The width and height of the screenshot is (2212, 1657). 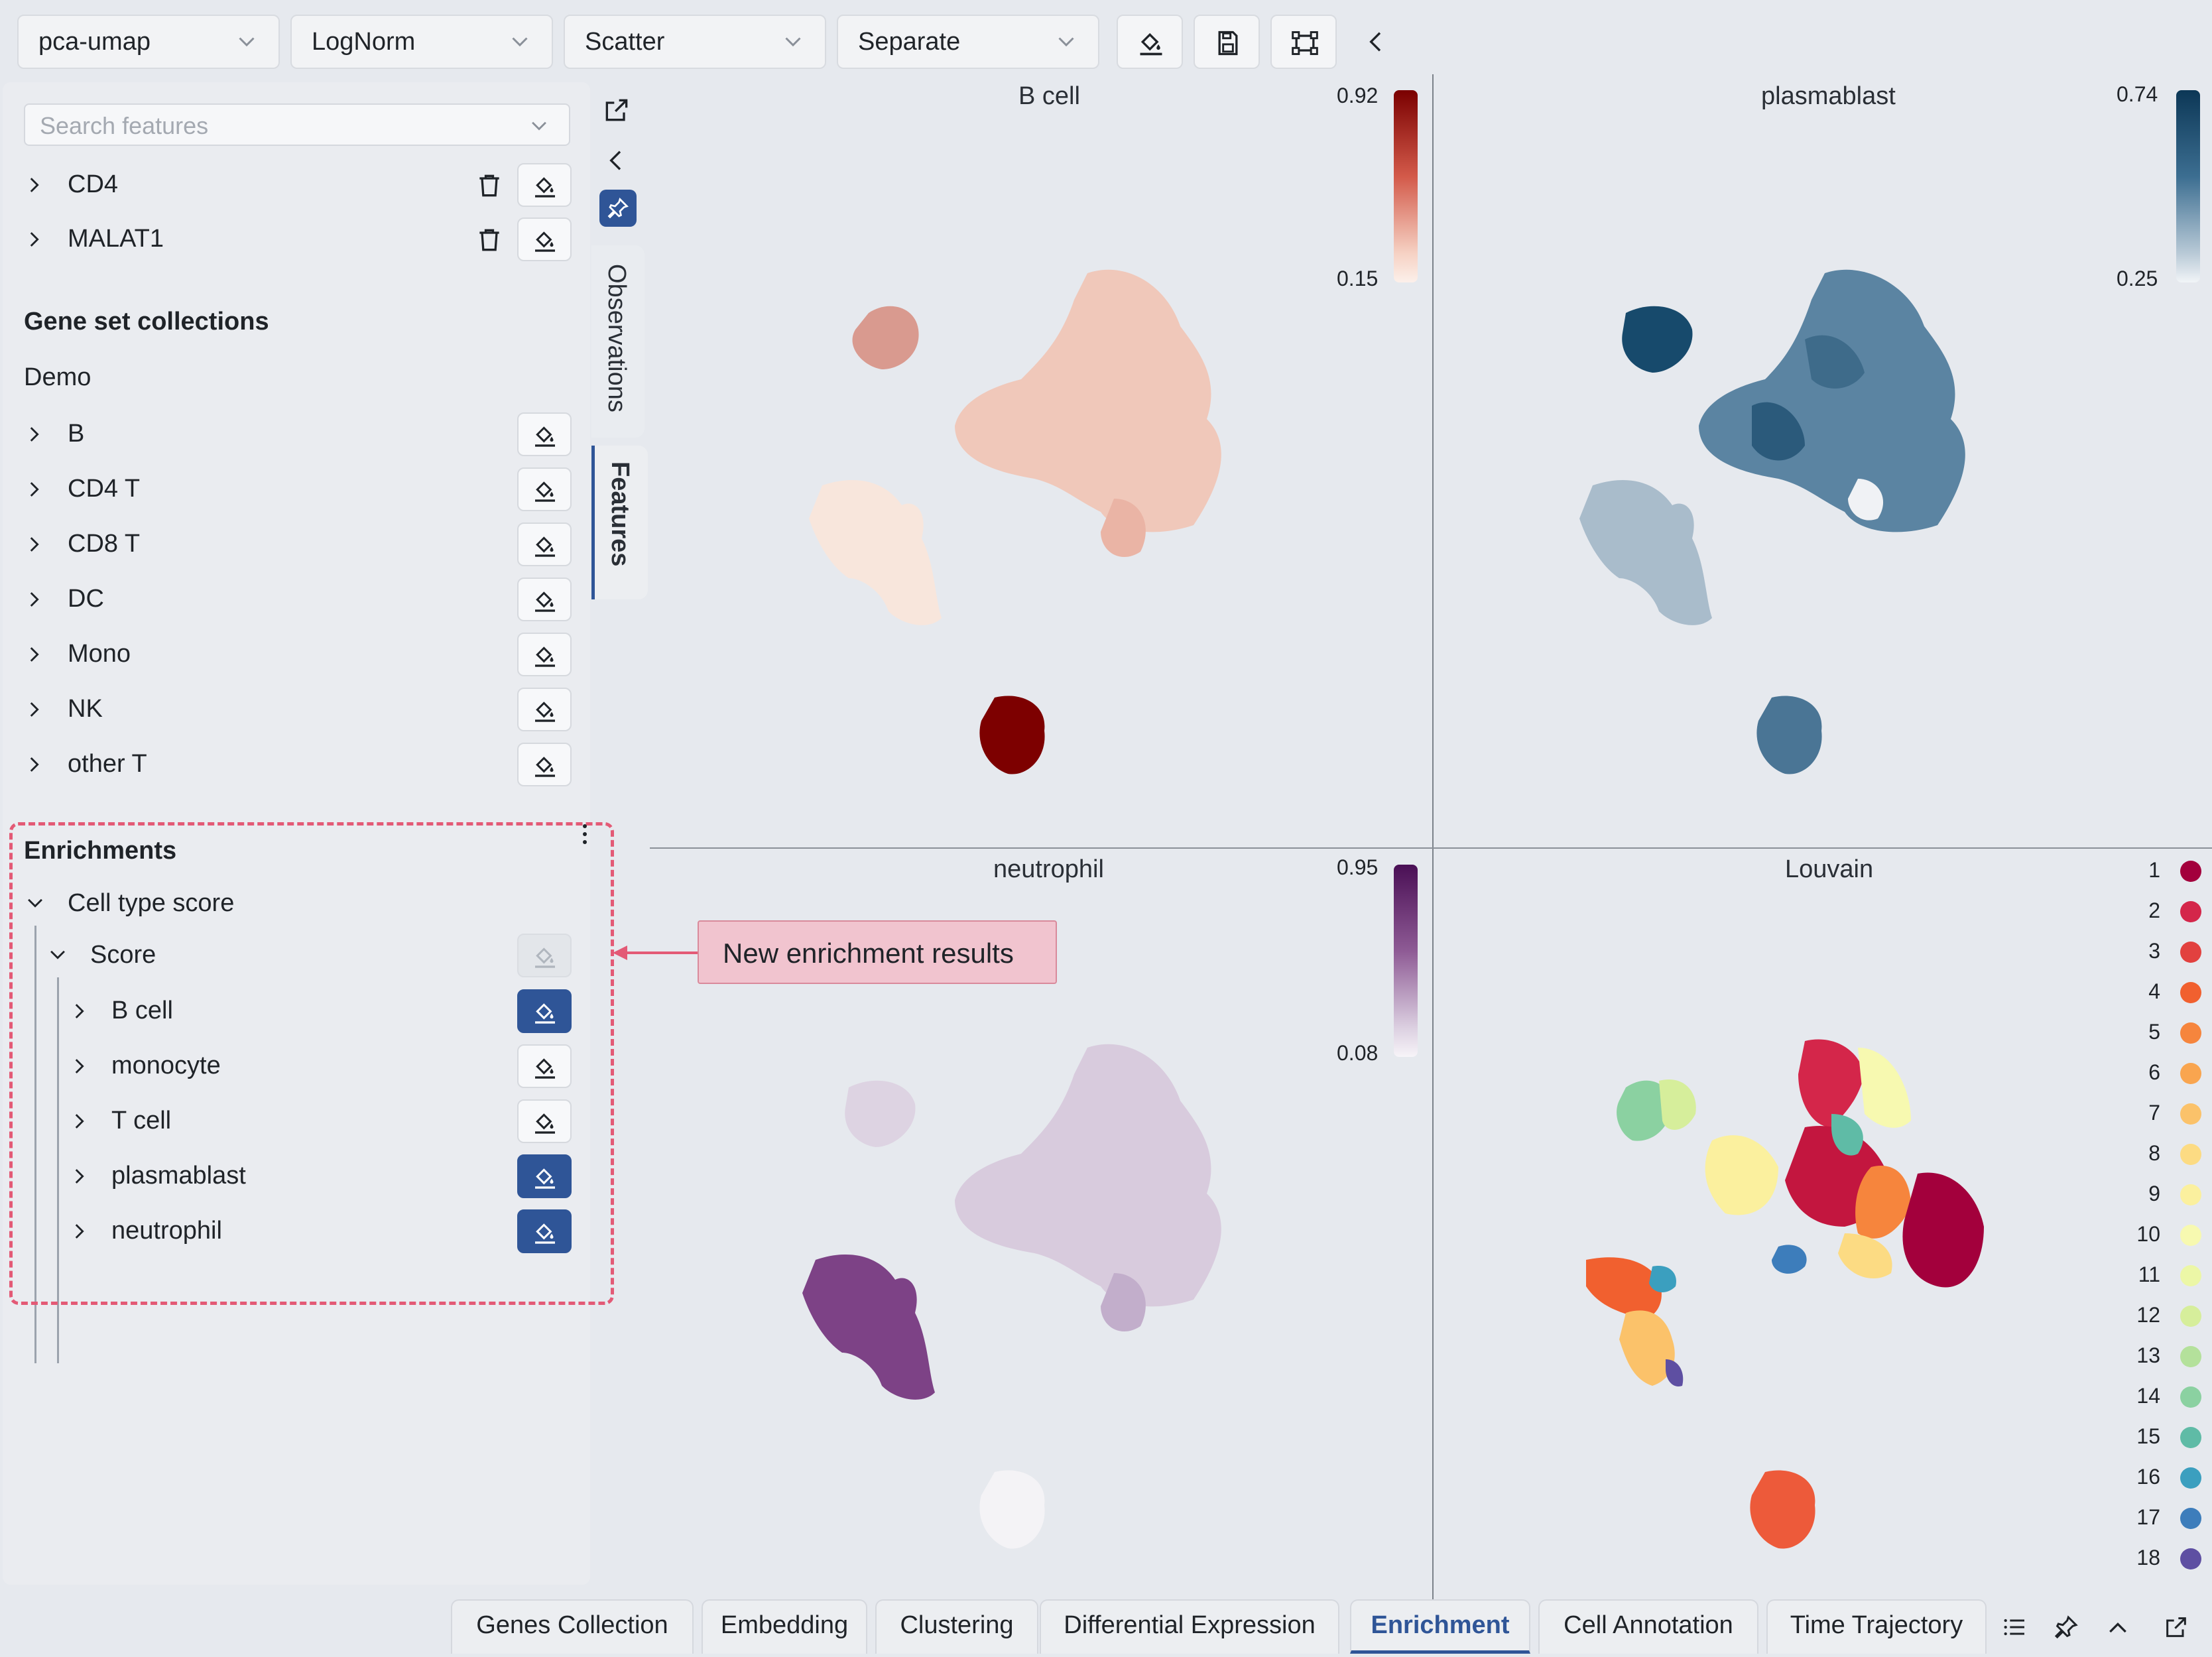 What do you see at coordinates (585, 834) in the screenshot?
I see `more-vertical-icon` at bounding box center [585, 834].